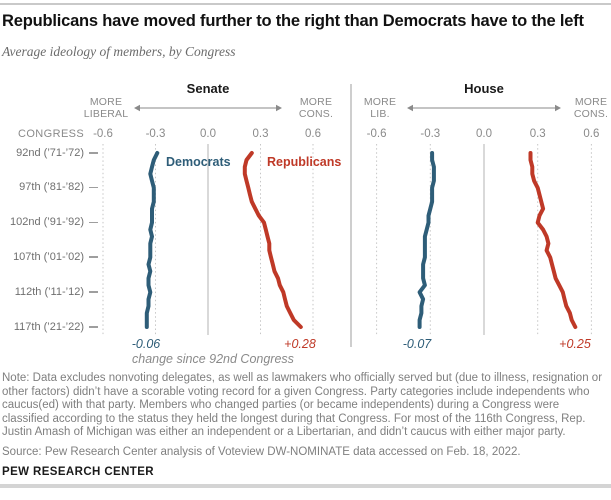  What do you see at coordinates (51, 187) in the screenshot?
I see `congress-row-label: 97th (’81-’82)` at bounding box center [51, 187].